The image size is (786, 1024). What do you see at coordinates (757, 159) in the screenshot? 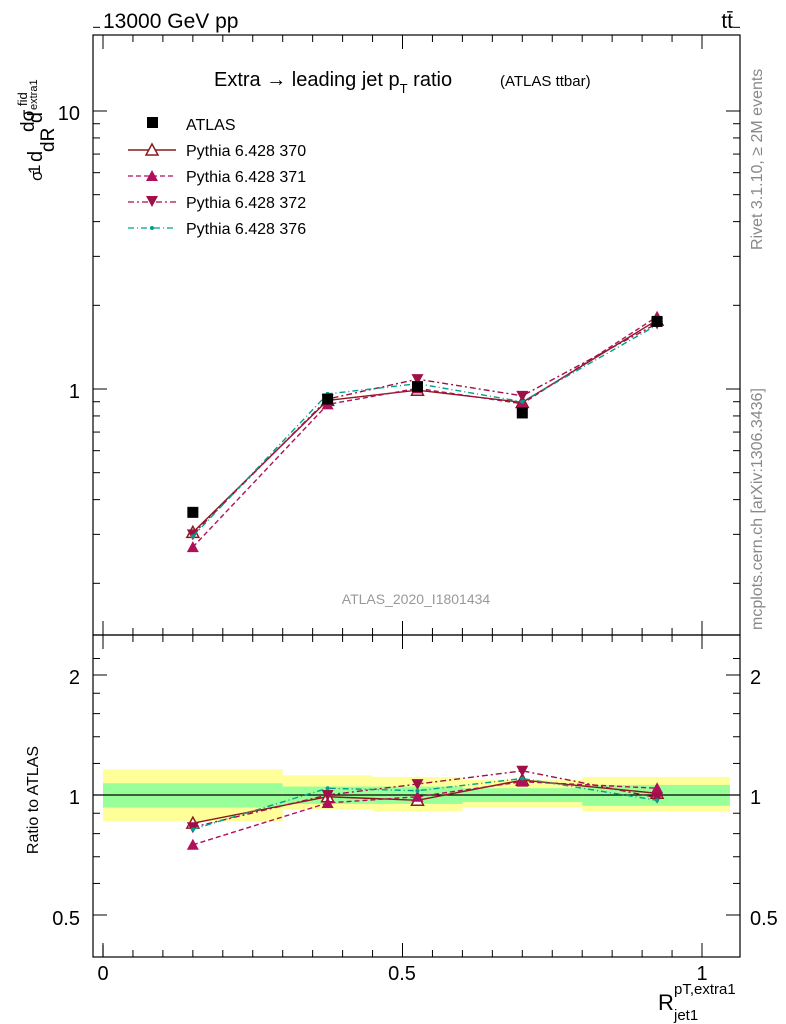
I see `side-rivet: Rivet 3.1.10, ≥ 2M events` at bounding box center [757, 159].